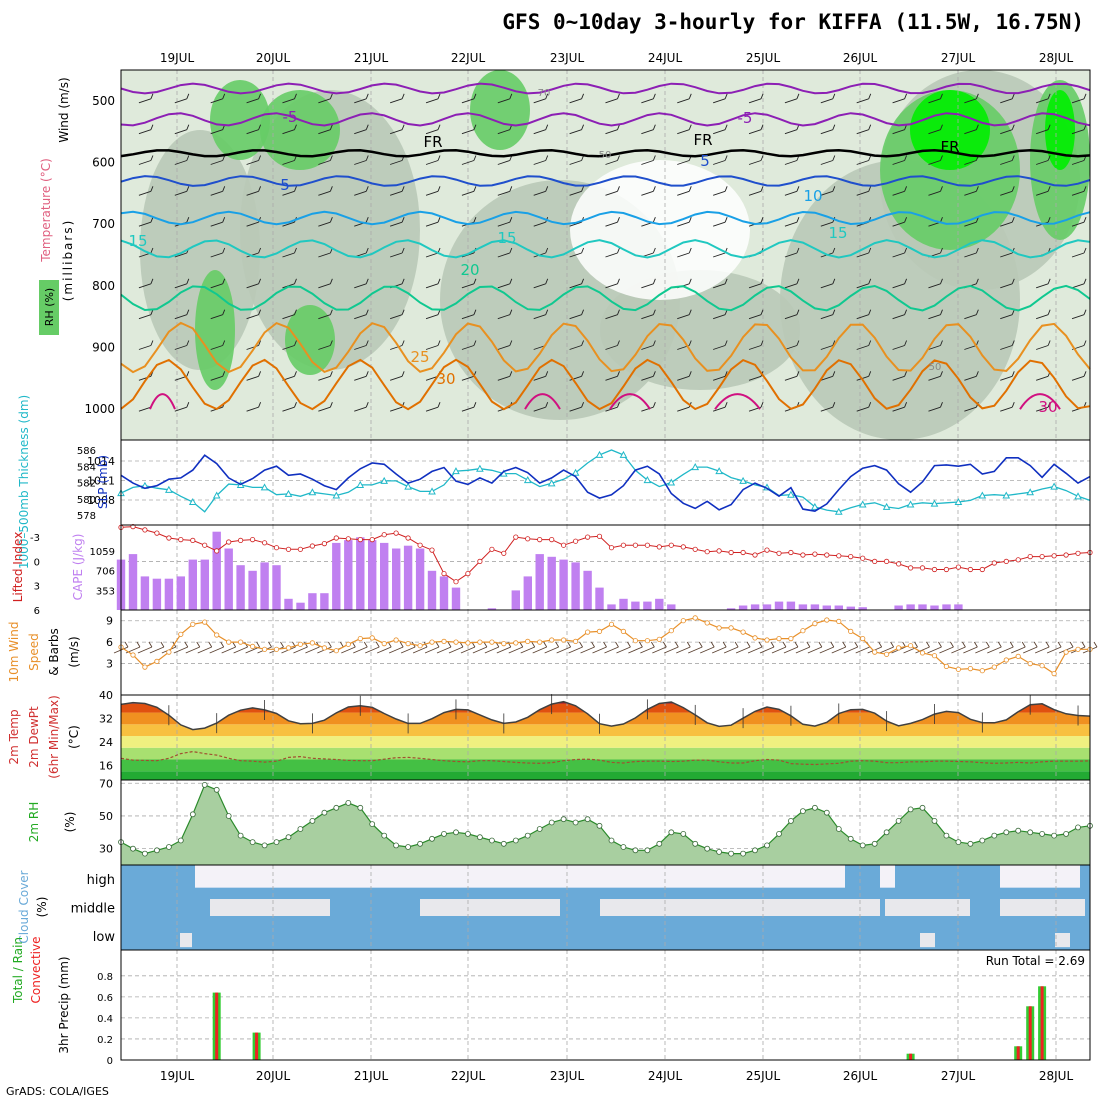  What do you see at coordinates (605, 554) in the screenshot?
I see `lifted-index-line` at bounding box center [605, 554].